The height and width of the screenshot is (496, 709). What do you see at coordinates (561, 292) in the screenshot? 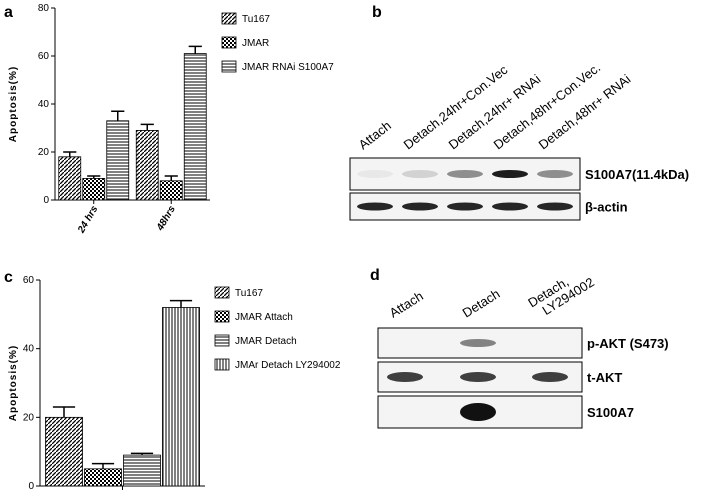
I see `lane-label: Detach,LY294002` at bounding box center [561, 292].